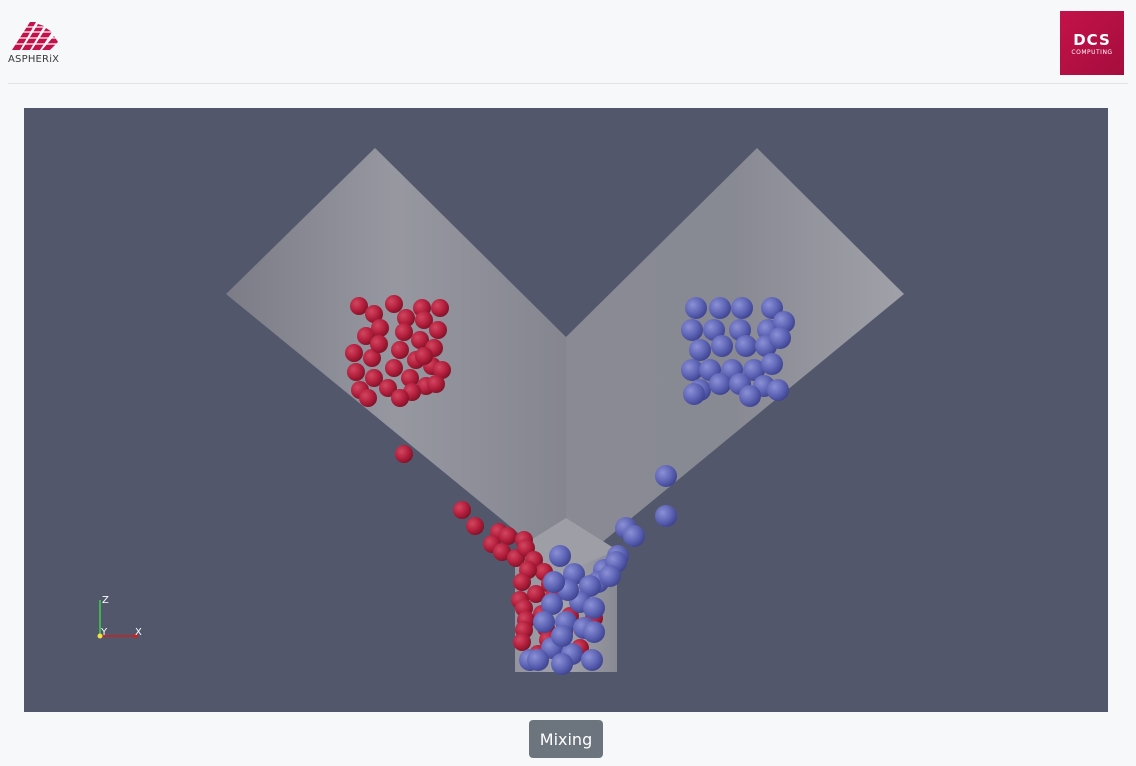 This screenshot has width=1136, height=766. What do you see at coordinates (1092, 52) in the screenshot?
I see `dcs-logo-subtext: COMPUTING` at bounding box center [1092, 52].